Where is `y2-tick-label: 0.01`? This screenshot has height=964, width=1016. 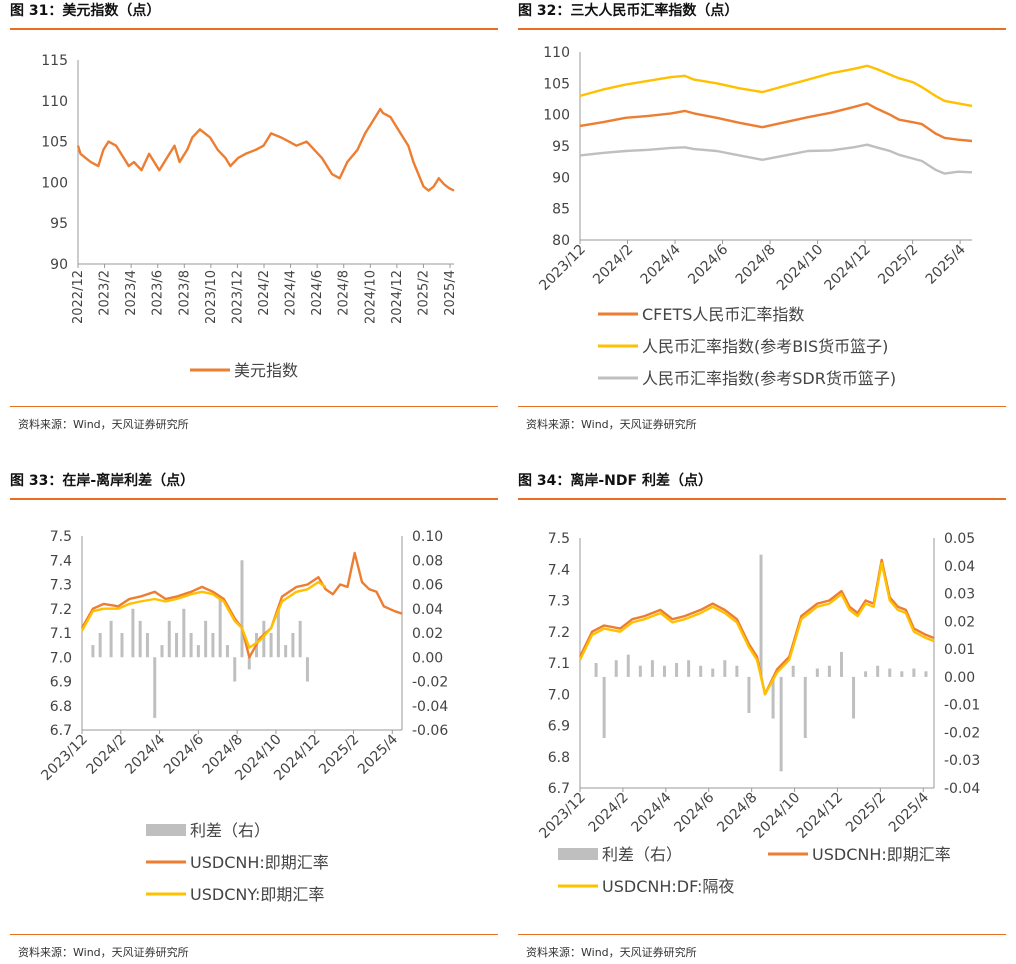
y2-tick-label: 0.01 is located at coordinates (959, 650).